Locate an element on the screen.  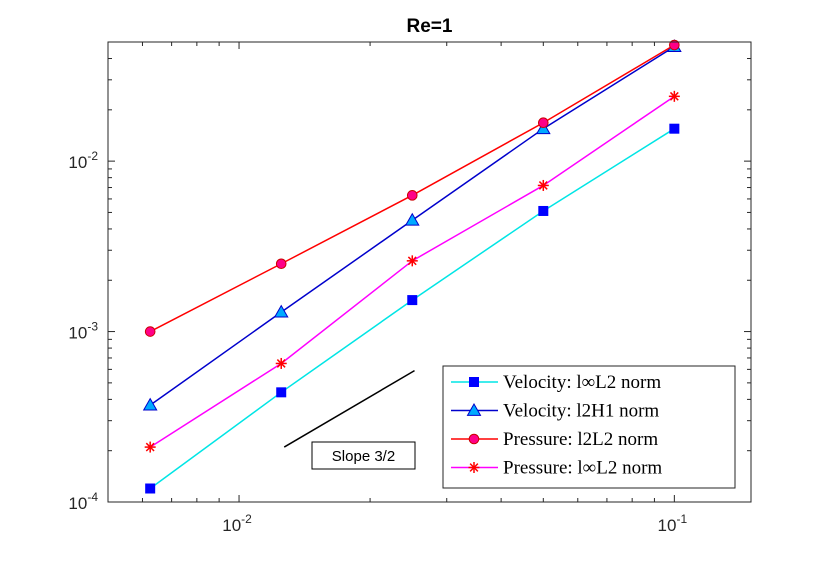
legend-entry: Velocity: l2H1 norm is located at coordinates (555, 411).